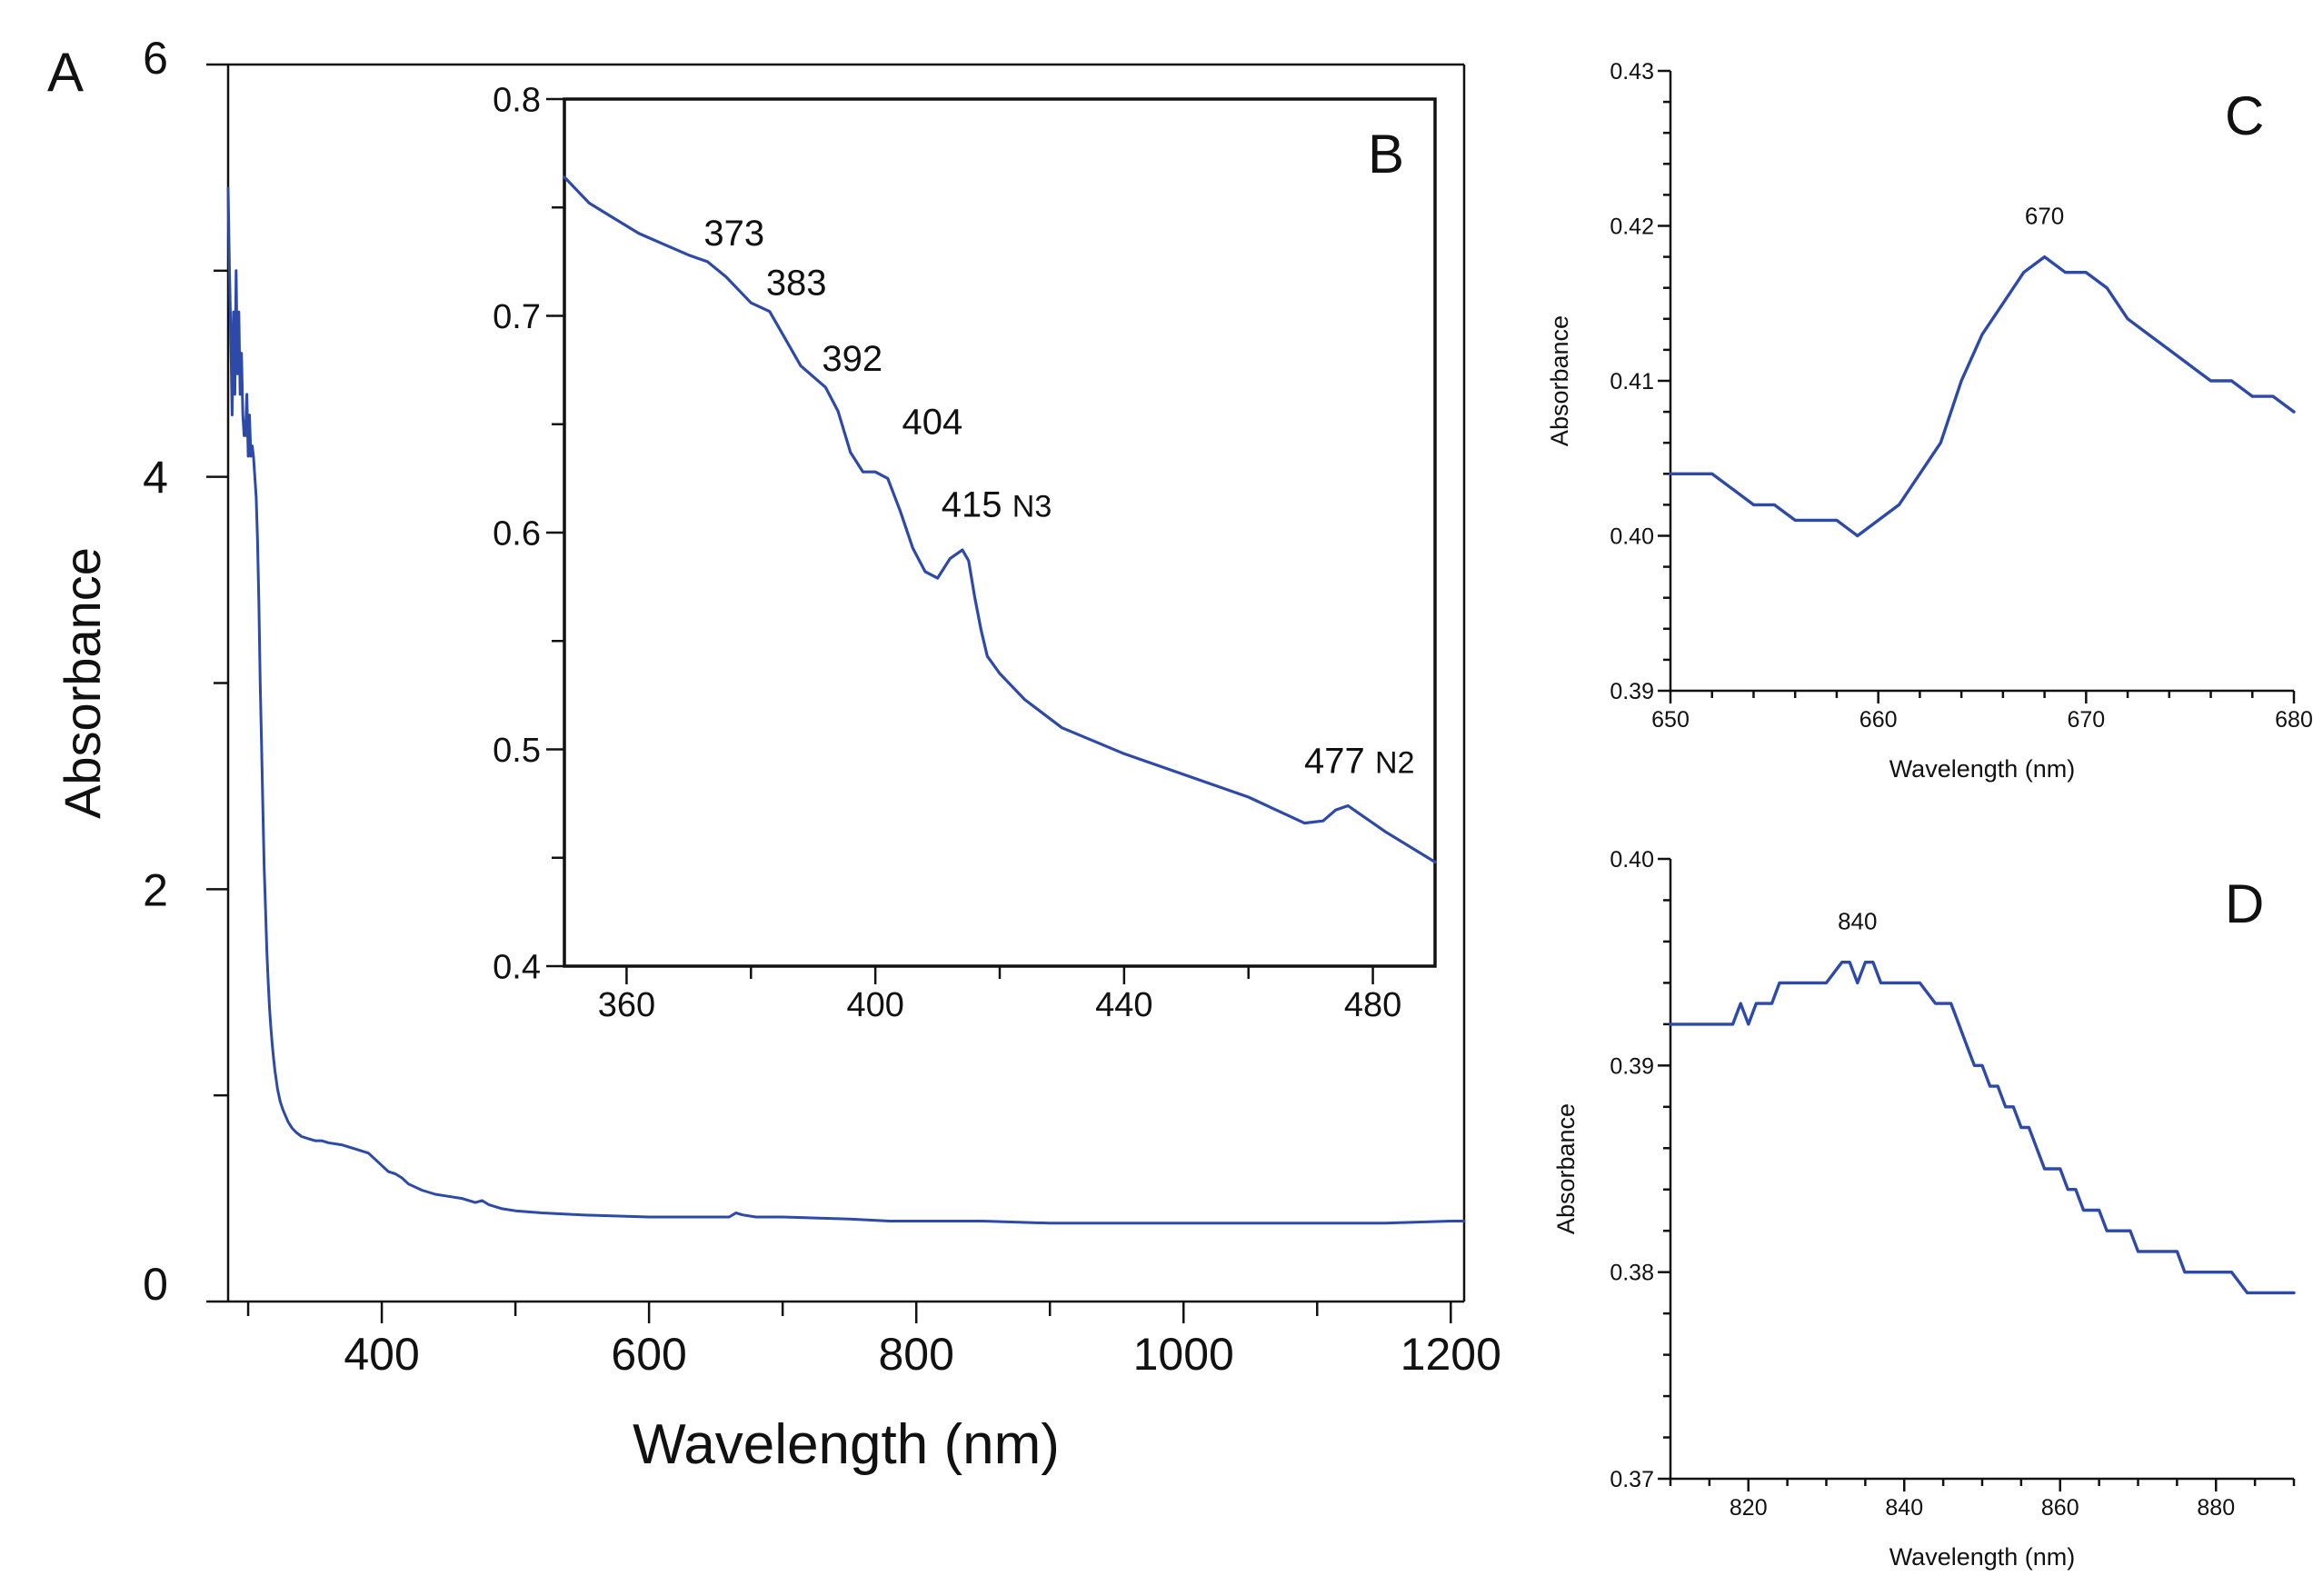 The height and width of the screenshot is (1596, 2313). I want to click on panel-c-x-tick-label: 660, so click(1878, 720).